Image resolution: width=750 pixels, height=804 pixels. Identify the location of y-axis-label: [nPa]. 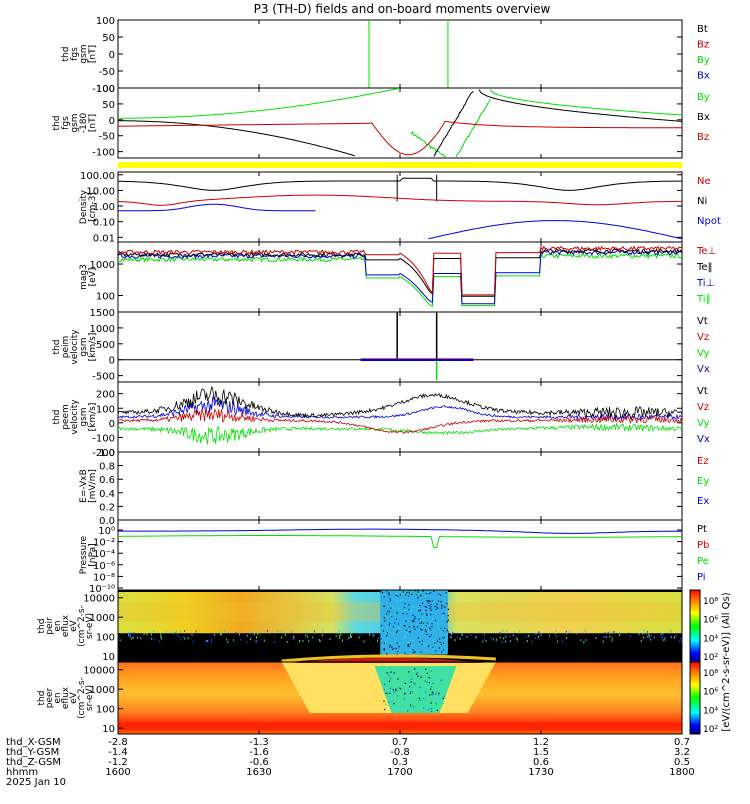
(93, 554).